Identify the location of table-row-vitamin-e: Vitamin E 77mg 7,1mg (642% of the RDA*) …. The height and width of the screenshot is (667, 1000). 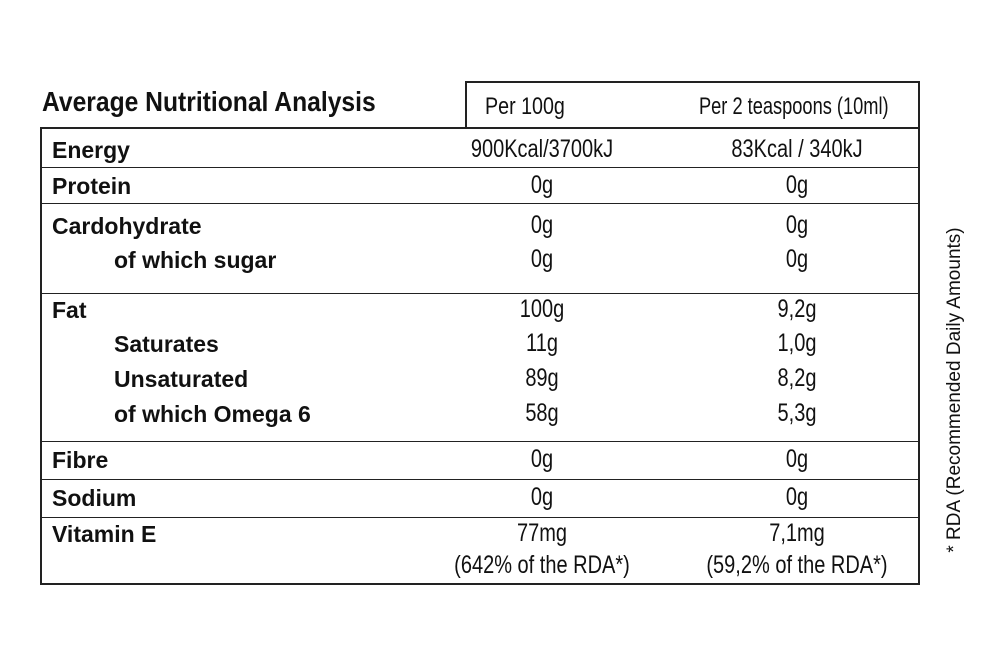
(480, 550).